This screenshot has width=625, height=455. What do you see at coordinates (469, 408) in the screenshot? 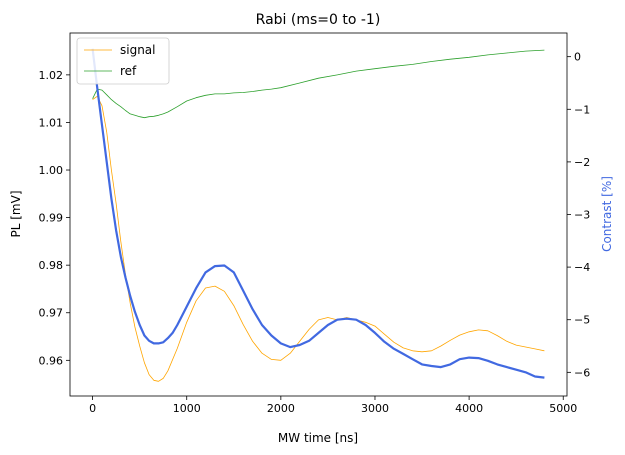
I see `x-tick-label: 4000` at bounding box center [469, 408].